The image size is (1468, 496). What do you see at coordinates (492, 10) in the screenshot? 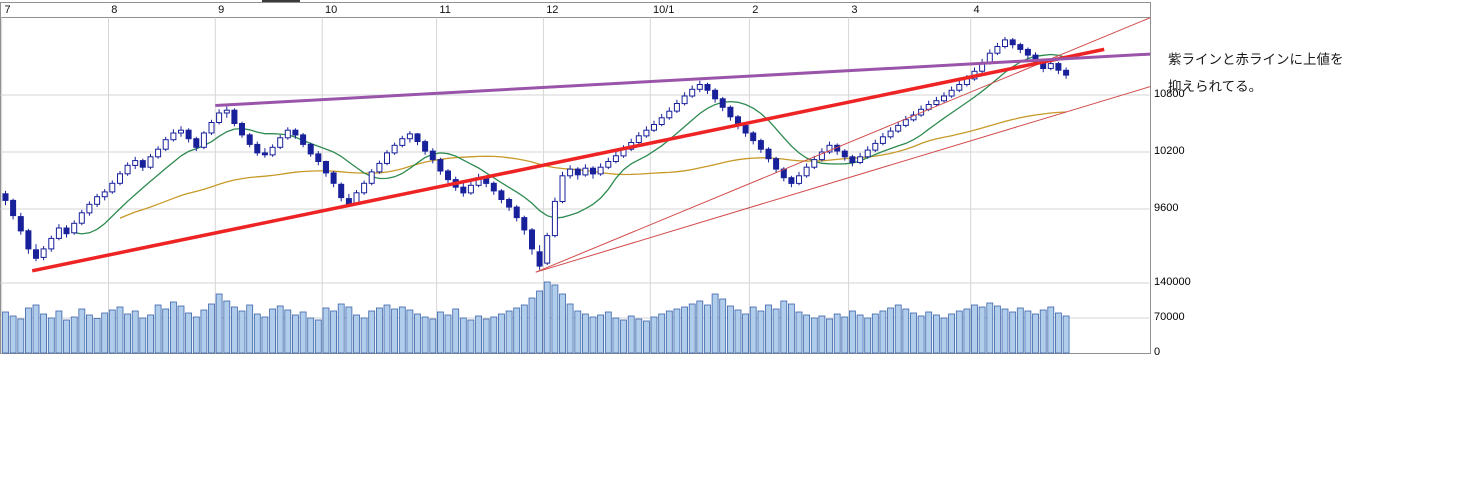
I see `x-axis-labels: 7 8 9 10 11 12 10/1 2 3 4` at bounding box center [492, 10].